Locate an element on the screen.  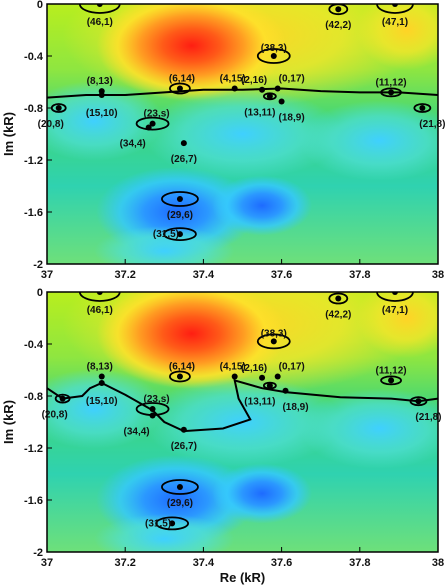
resonance-label: (18,9) is located at coordinates (292, 118).